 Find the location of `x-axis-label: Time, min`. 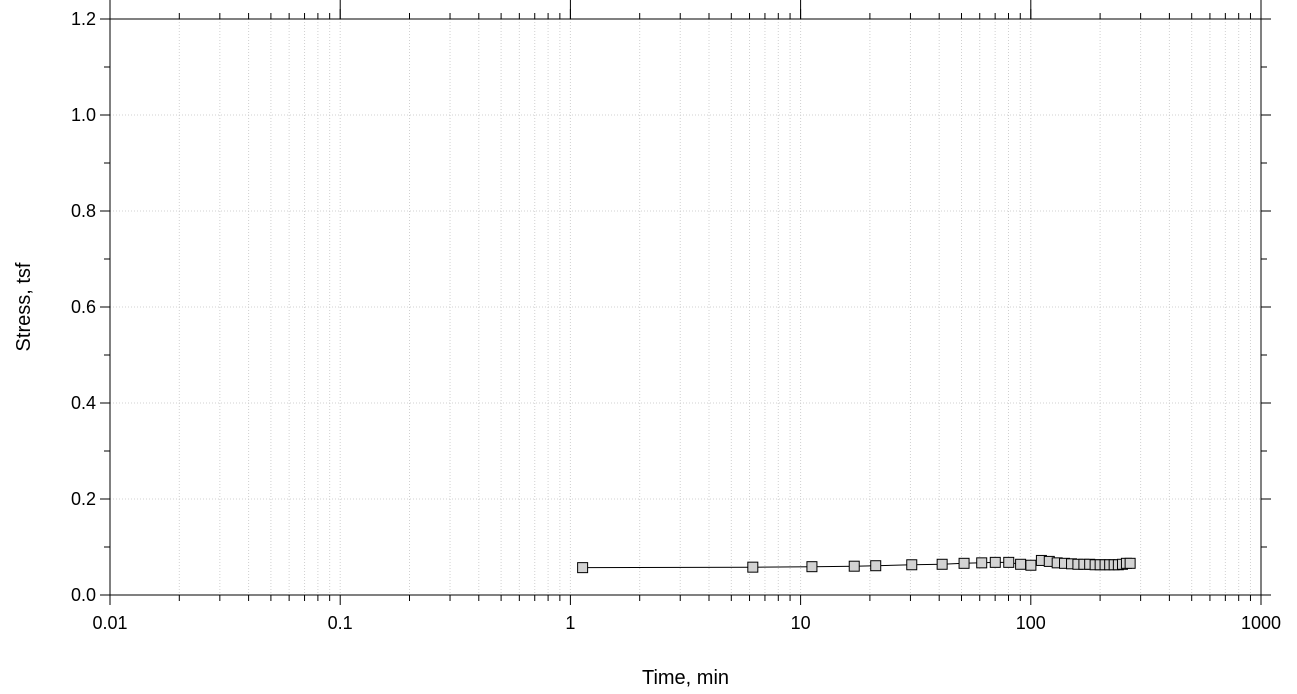

x-axis-label: Time, min is located at coordinates (685, 678).